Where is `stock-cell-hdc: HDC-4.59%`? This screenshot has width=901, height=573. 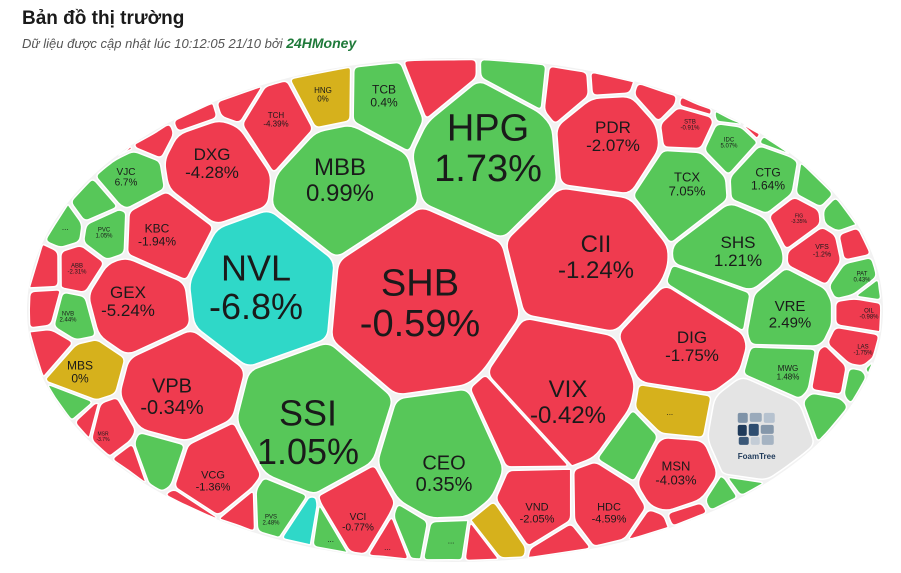
stock-cell-hdc: HDC-4.59% is located at coordinates (609, 504).